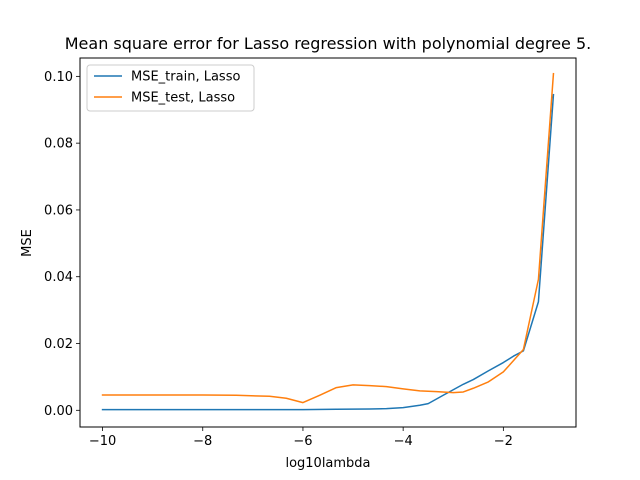 The image size is (640, 480). What do you see at coordinates (302, 441) in the screenshot?
I see `x-tick-label: −6` at bounding box center [302, 441].